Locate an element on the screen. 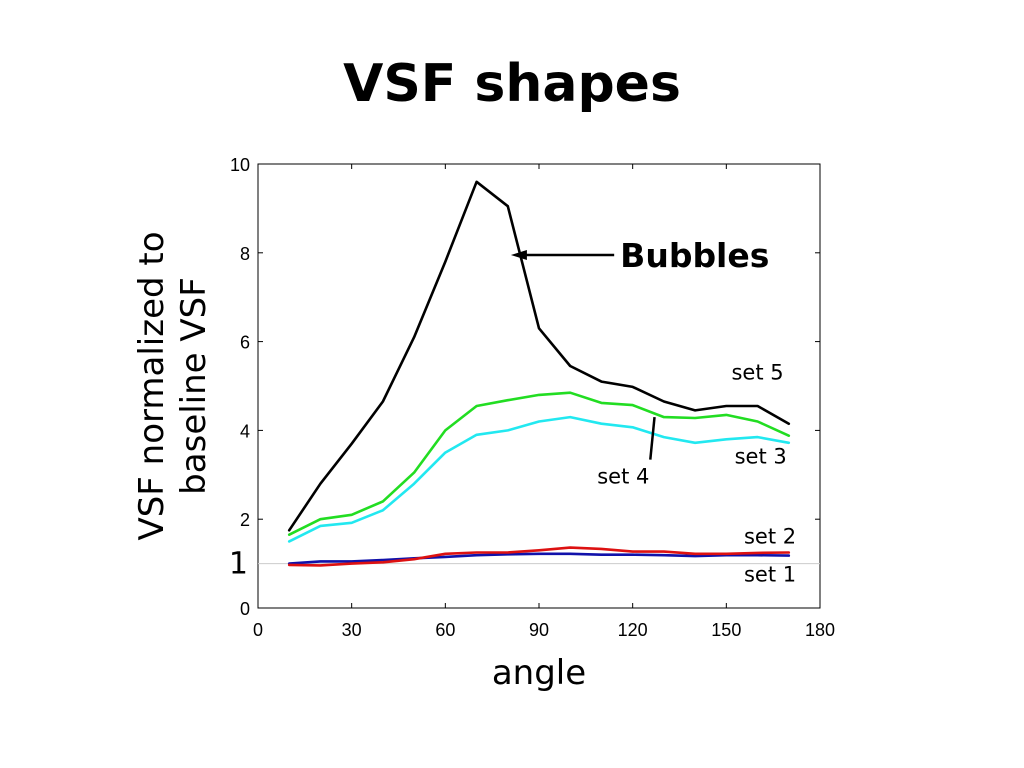 The image size is (1024, 768). x-tick-label: 60 is located at coordinates (445, 630).